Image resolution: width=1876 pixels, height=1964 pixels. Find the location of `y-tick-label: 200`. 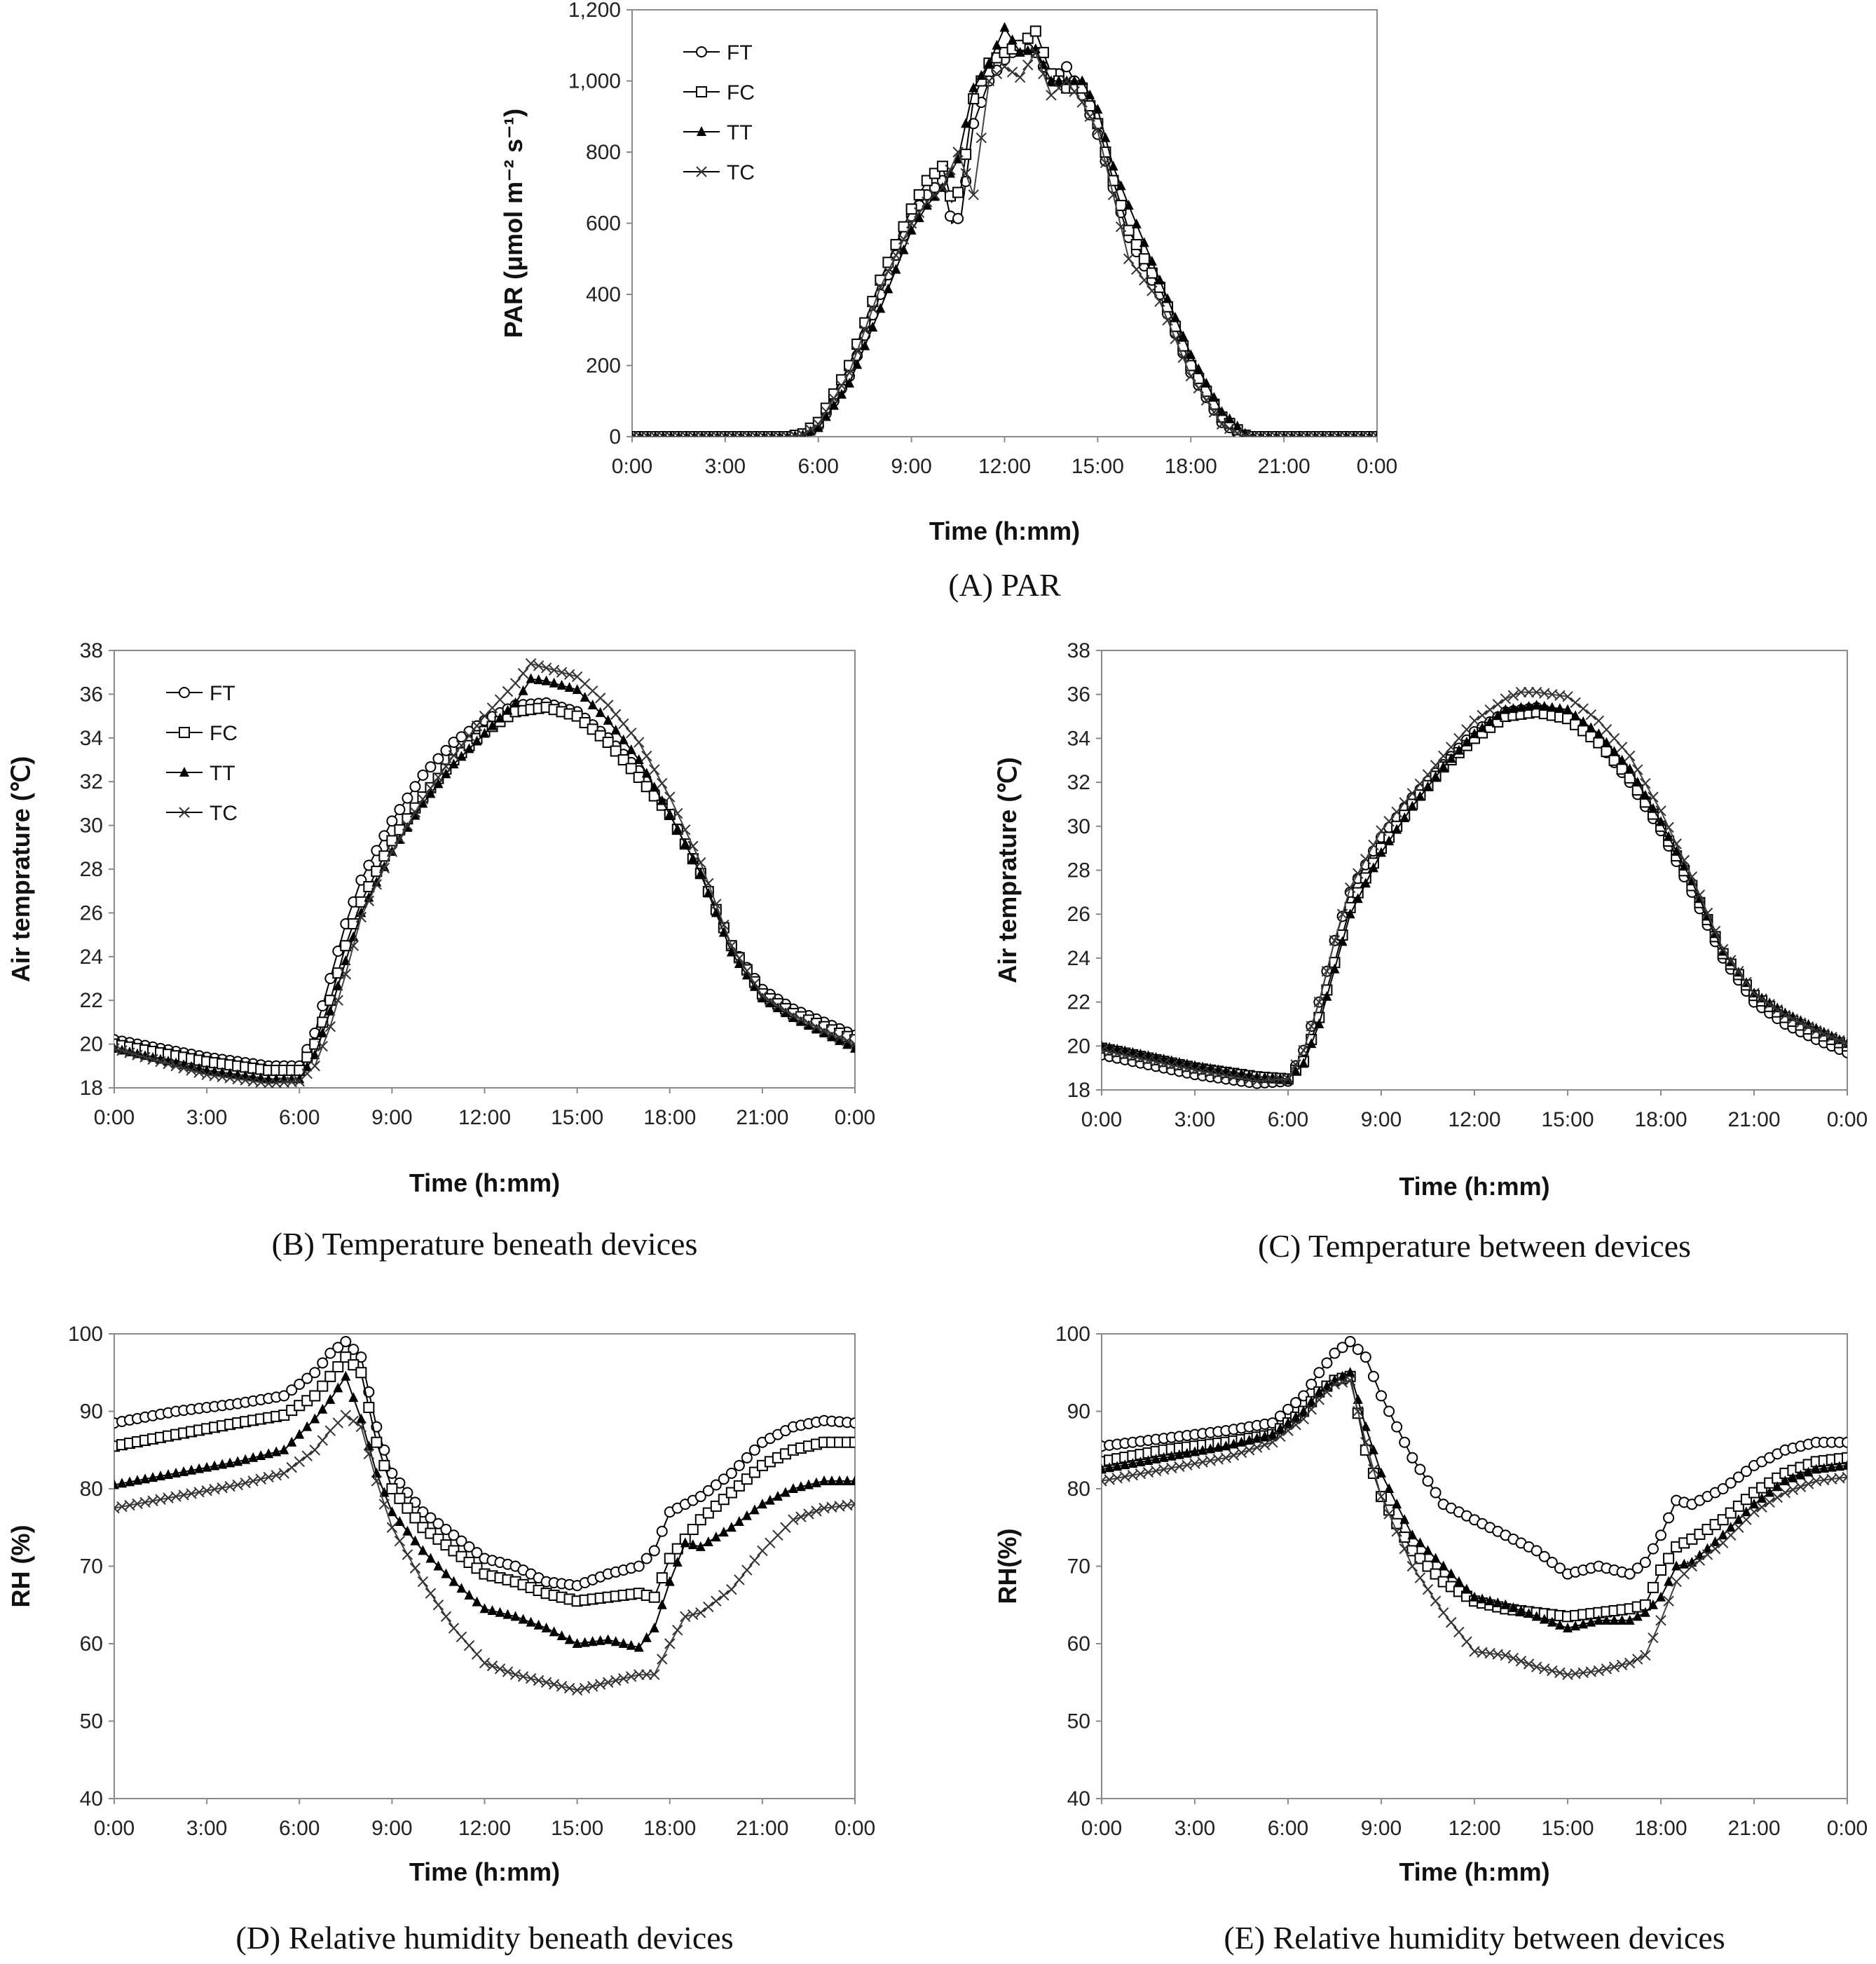

y-tick-label: 200 is located at coordinates (603, 366).